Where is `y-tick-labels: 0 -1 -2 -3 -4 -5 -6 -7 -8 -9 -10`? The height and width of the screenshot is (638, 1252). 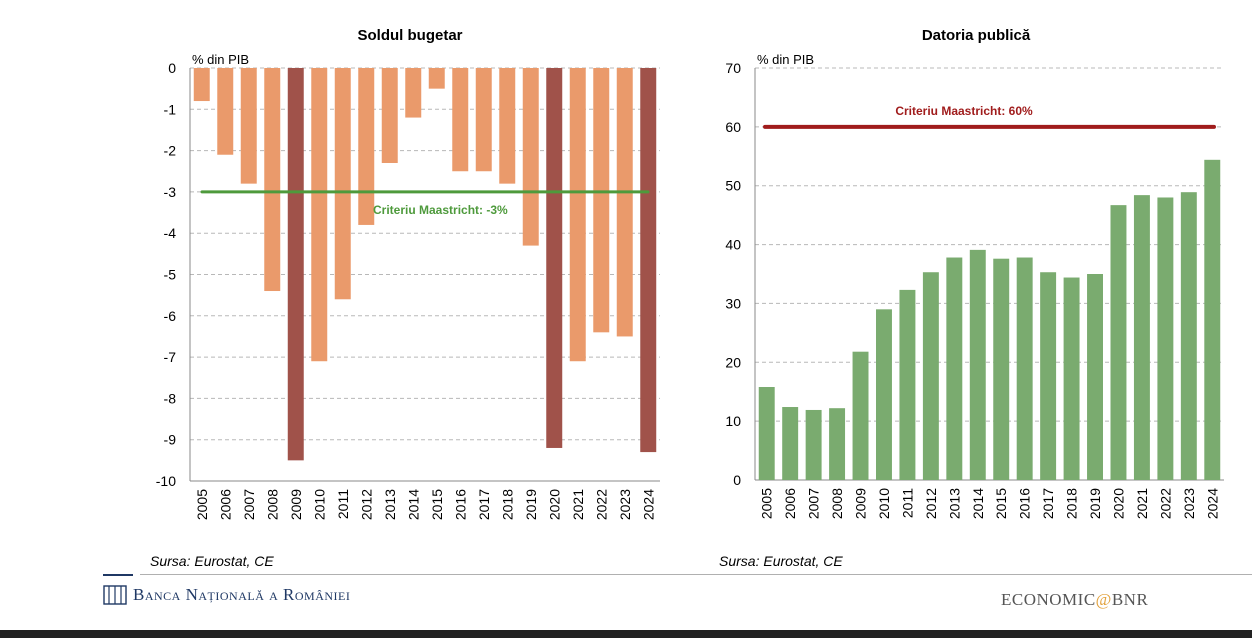
y-tick-labels: 0 -1 -2 -3 -4 -5 -6 -7 -8 -9 -10 is located at coordinates (166, 274).